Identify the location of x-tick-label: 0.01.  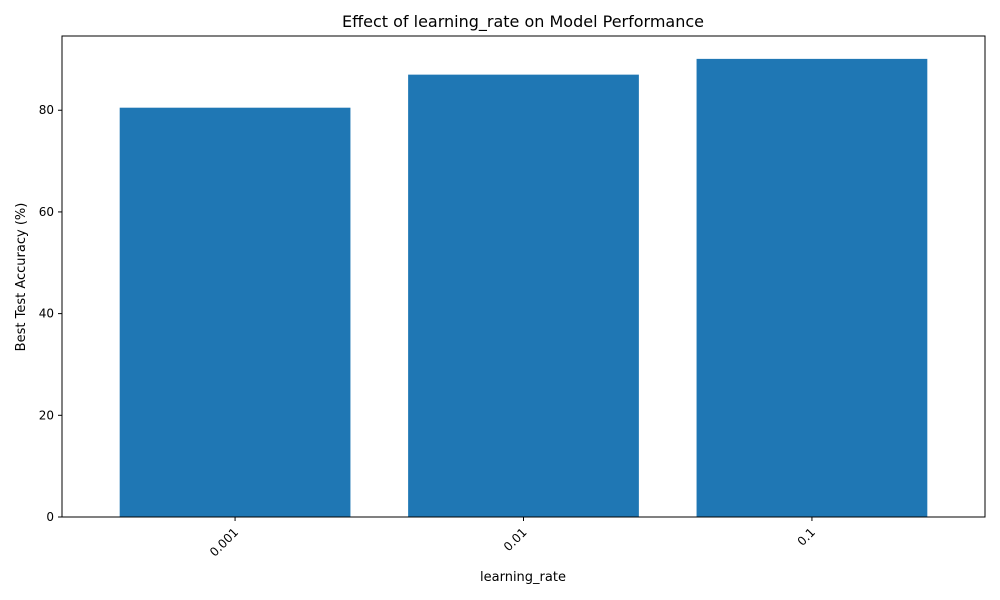
(515, 539).